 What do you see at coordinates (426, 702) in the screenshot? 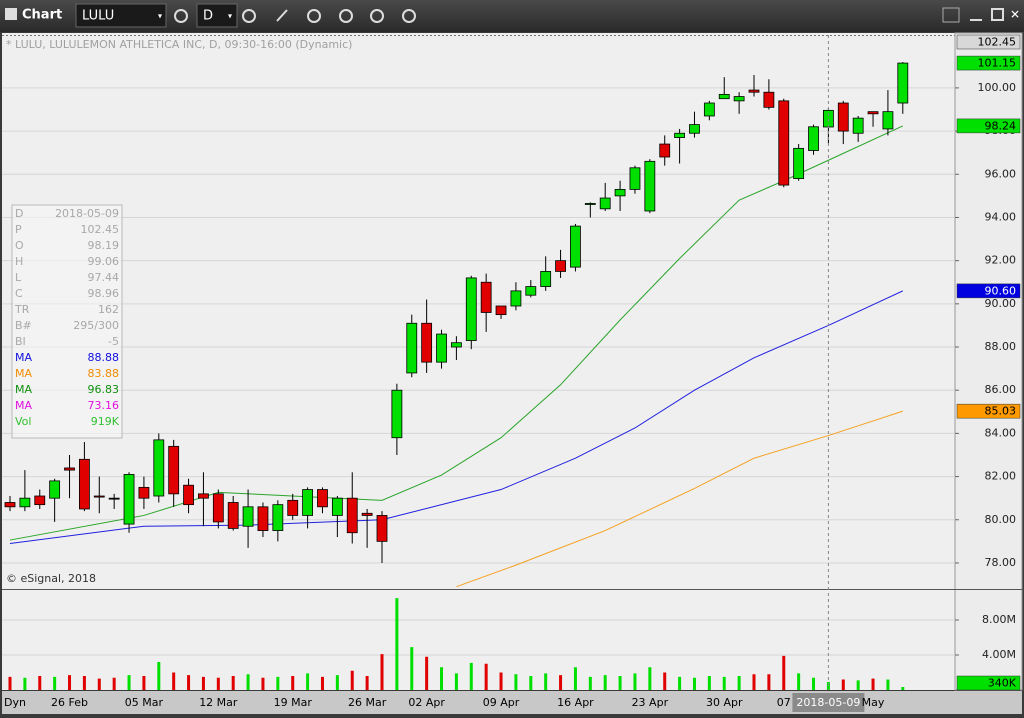
I see `x-tick-label: 02 Apr` at bounding box center [426, 702].